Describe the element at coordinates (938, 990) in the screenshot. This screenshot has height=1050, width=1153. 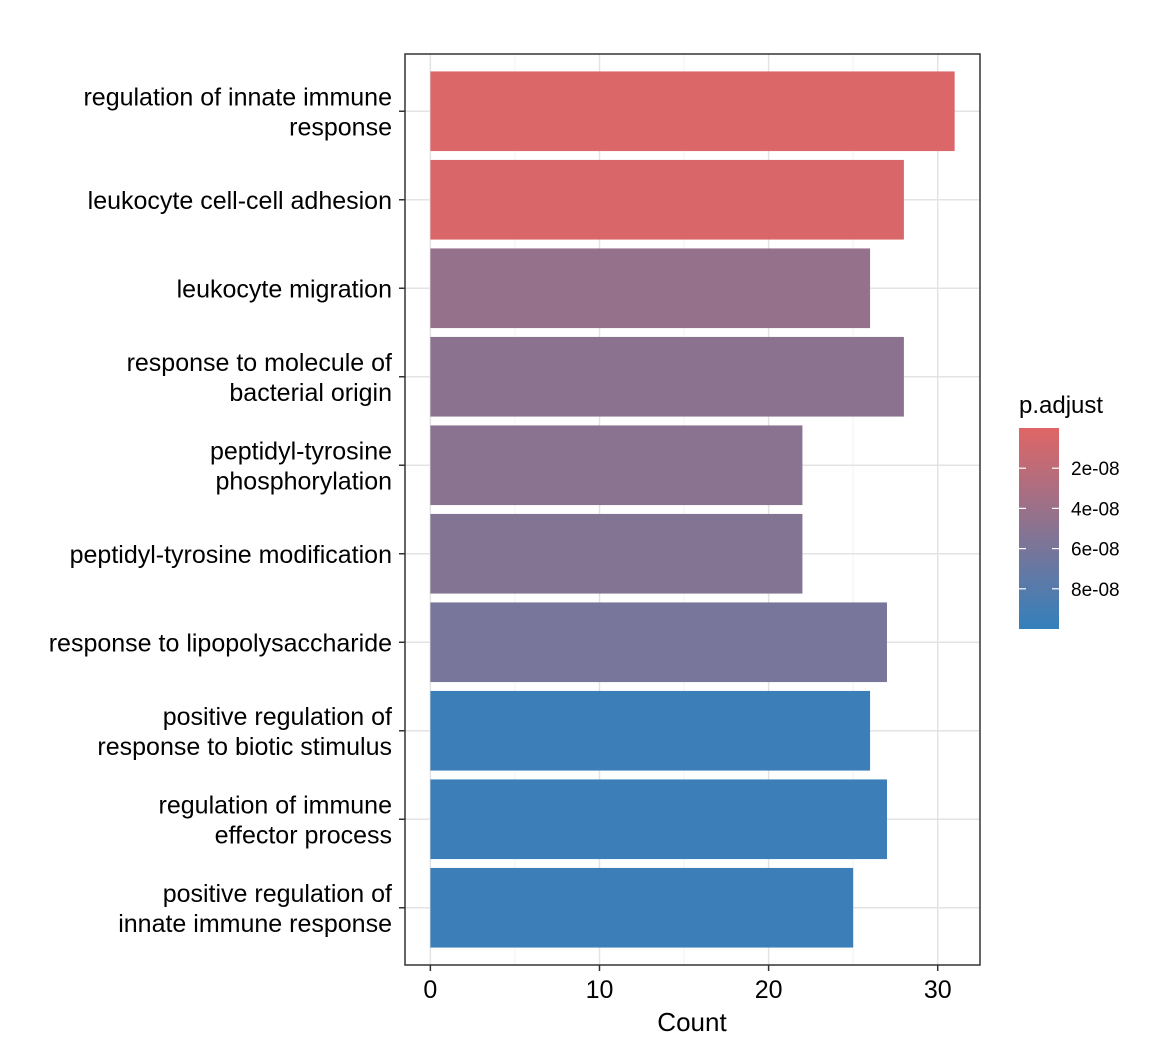
I see `x-tick-label: 30` at that location.